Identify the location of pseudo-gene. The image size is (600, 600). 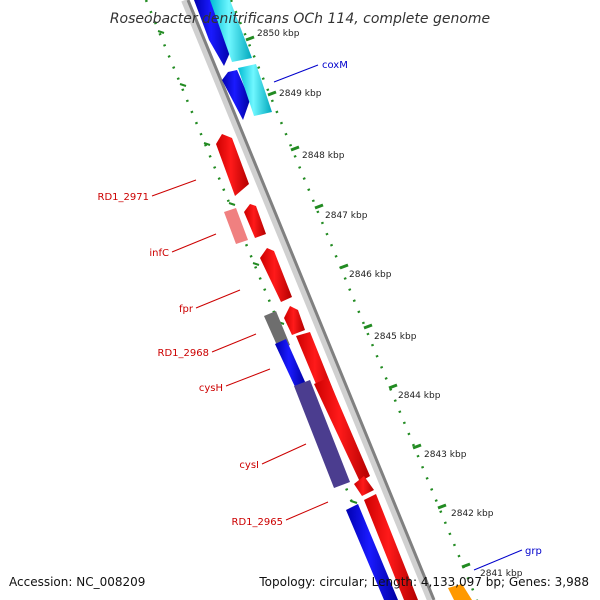
(236, 226).